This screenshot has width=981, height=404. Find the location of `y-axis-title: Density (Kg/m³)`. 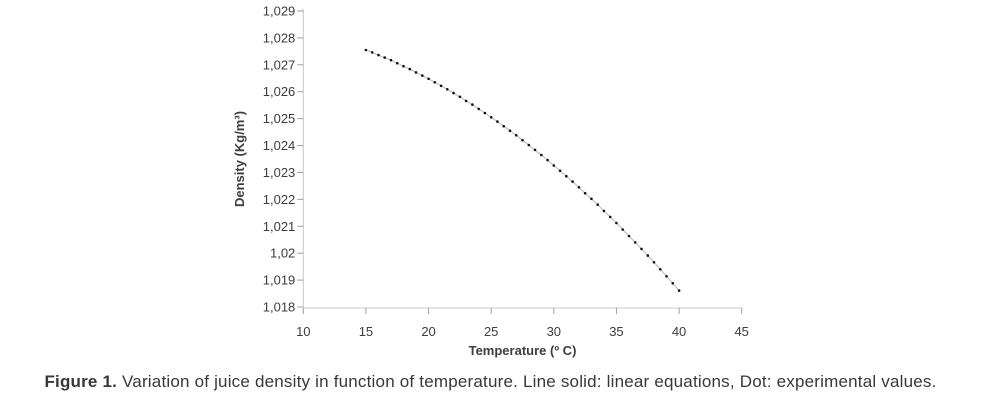

y-axis-title: Density (Kg/m³) is located at coordinates (239, 159).